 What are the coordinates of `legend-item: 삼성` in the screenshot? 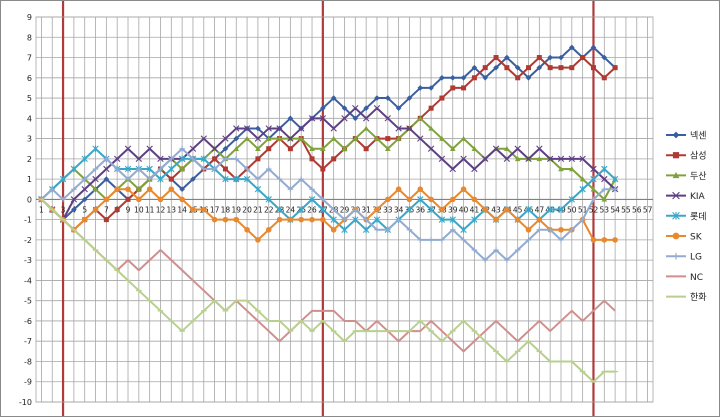 It's located at (686, 156).